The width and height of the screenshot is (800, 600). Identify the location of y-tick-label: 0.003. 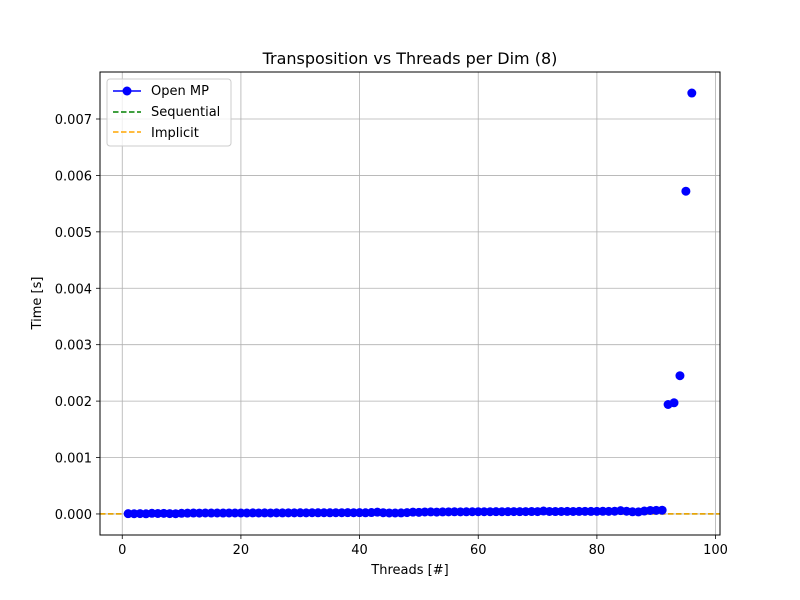
(73, 346).